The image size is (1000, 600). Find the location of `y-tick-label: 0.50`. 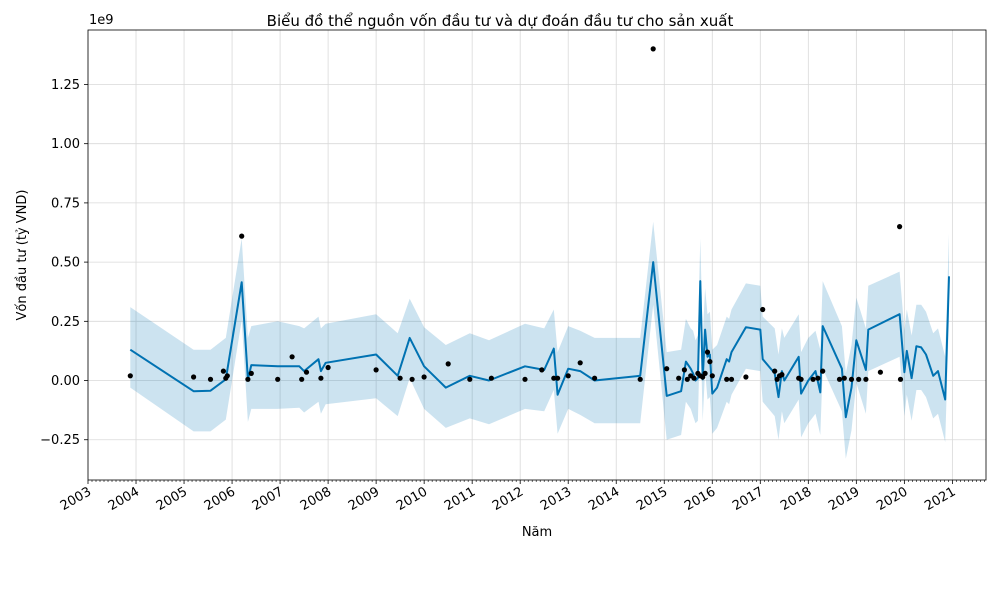

y-tick-label: 0.50 is located at coordinates (65, 263).